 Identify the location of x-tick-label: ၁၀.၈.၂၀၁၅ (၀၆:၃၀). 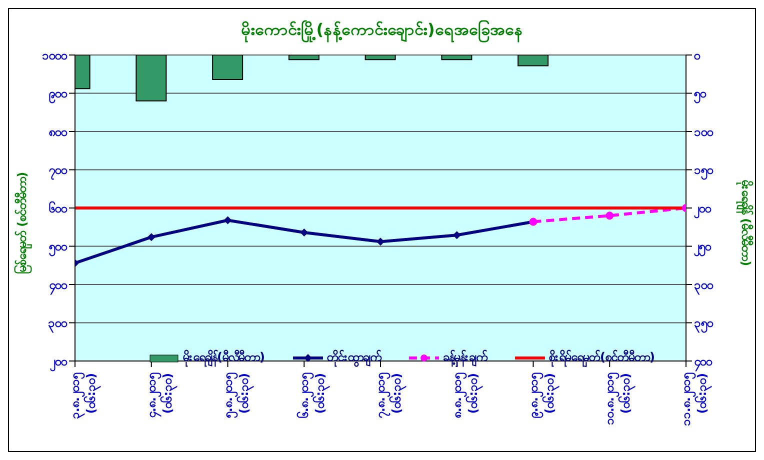
(619, 399).